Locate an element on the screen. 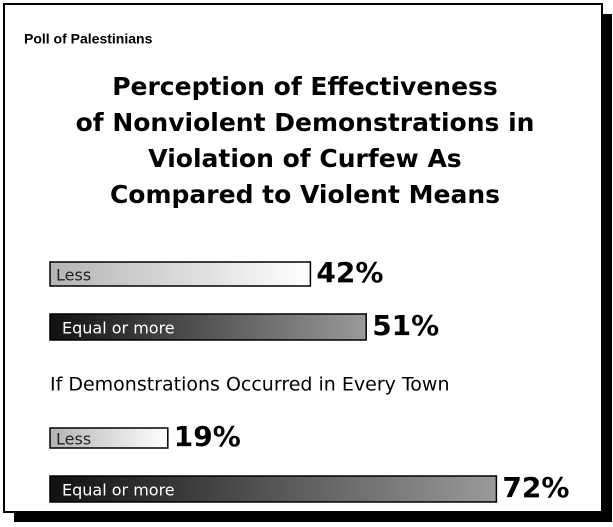 The image size is (613, 527). value-label: 19% is located at coordinates (207, 436).